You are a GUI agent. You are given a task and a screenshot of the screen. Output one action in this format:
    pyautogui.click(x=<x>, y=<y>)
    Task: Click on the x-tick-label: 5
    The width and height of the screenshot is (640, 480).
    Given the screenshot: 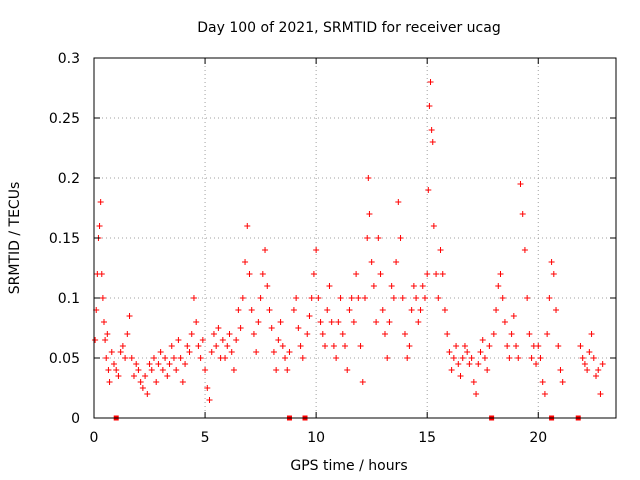 What is the action you would take?
    pyautogui.click(x=205, y=438)
    